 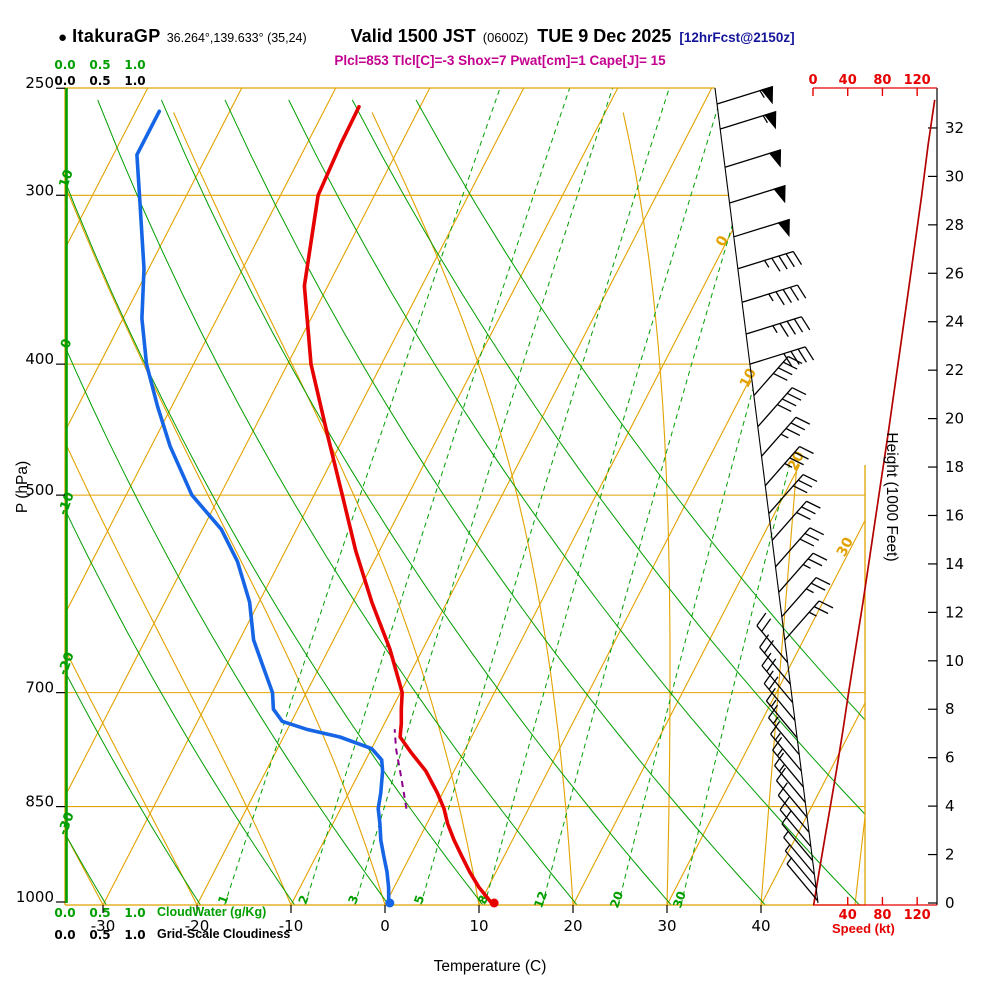 What do you see at coordinates (954, 419) in the screenshot?
I see `height-tick-label: 20` at bounding box center [954, 419].